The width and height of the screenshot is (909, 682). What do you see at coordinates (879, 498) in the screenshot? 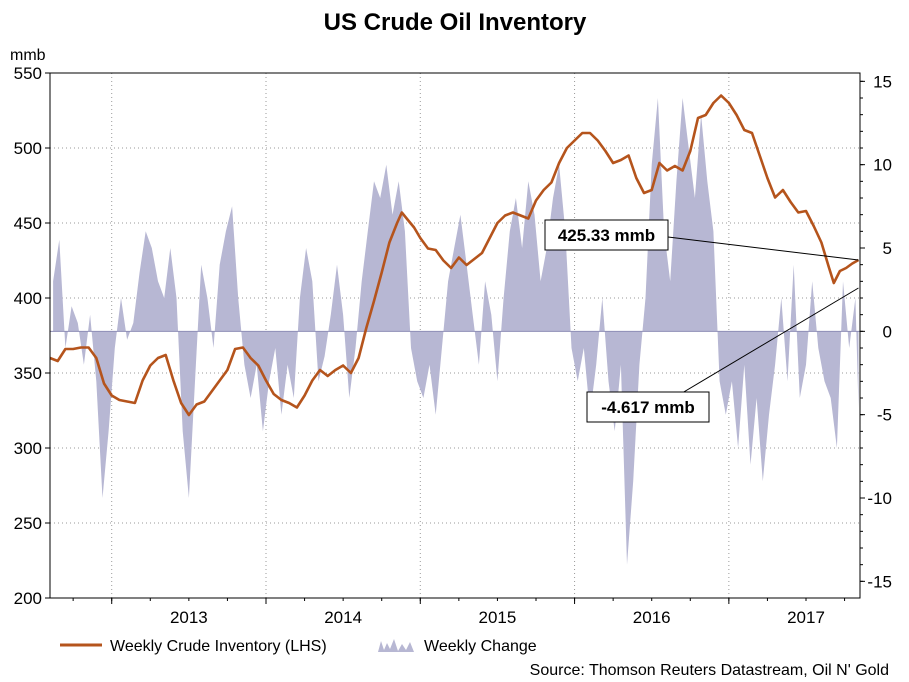
I see `right-tick-label: -10` at bounding box center [879, 498].